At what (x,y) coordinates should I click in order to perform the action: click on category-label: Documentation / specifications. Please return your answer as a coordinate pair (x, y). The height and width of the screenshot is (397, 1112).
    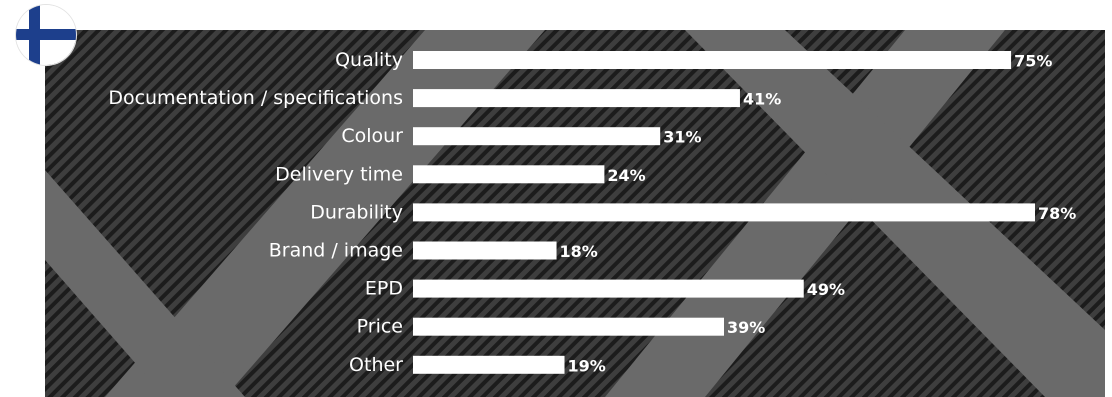
    Looking at the image, I should click on (255, 98).